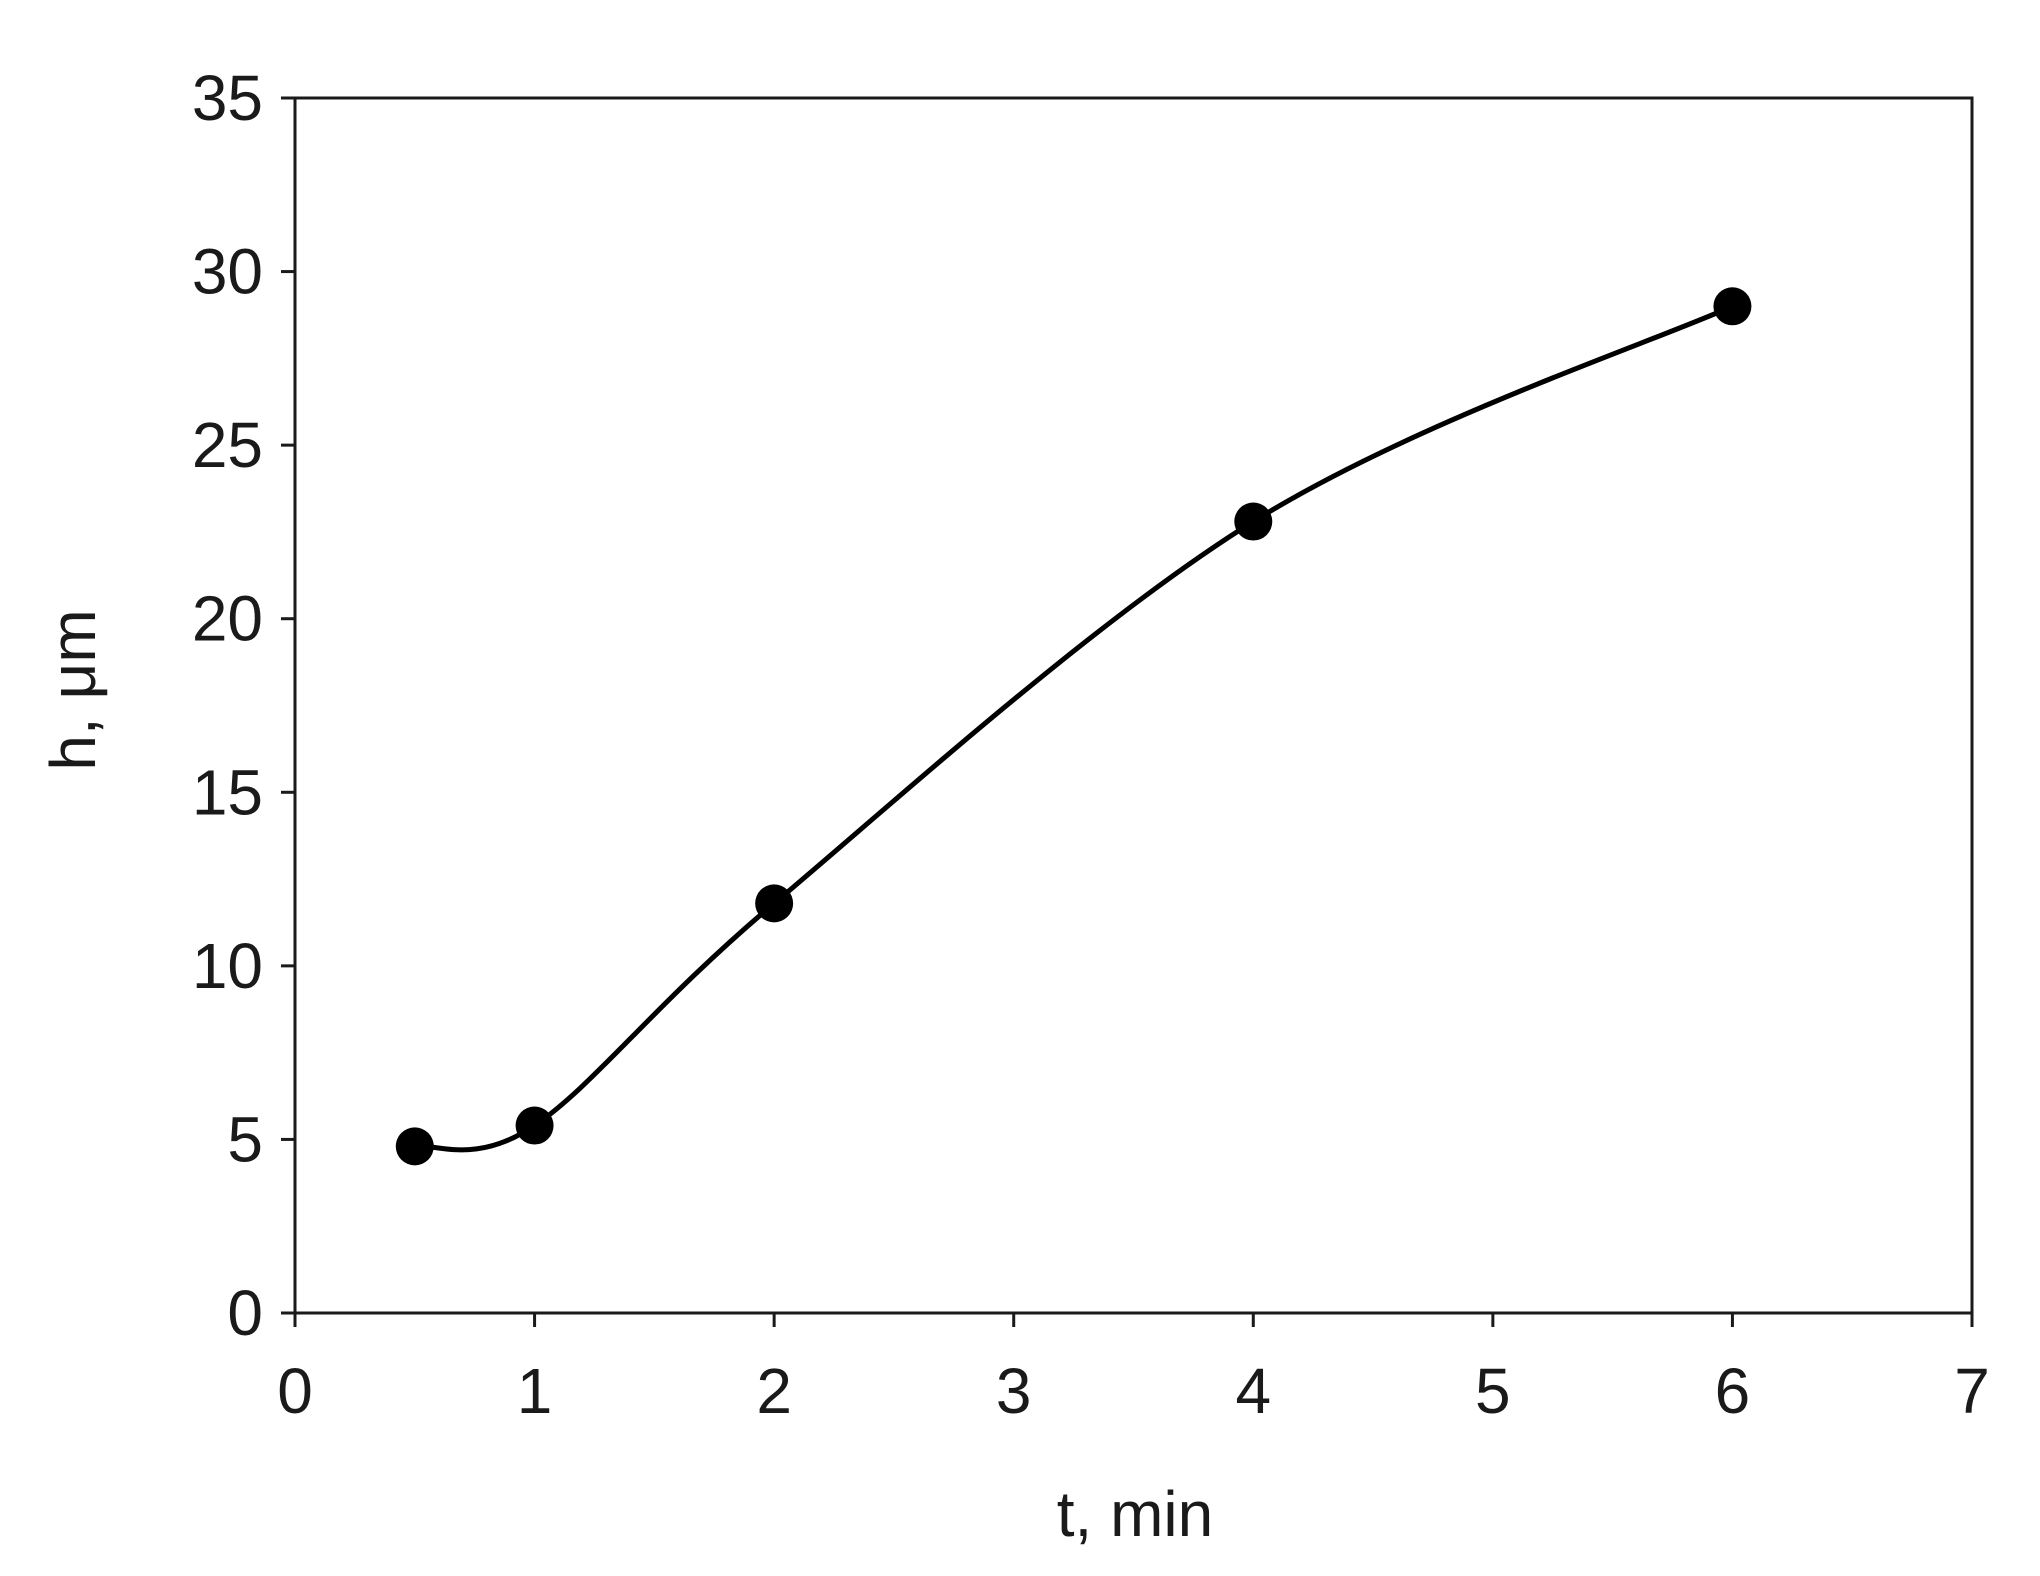 The height and width of the screenshot is (1576, 2040). I want to click on y-tick-label: 10, so click(227, 966).